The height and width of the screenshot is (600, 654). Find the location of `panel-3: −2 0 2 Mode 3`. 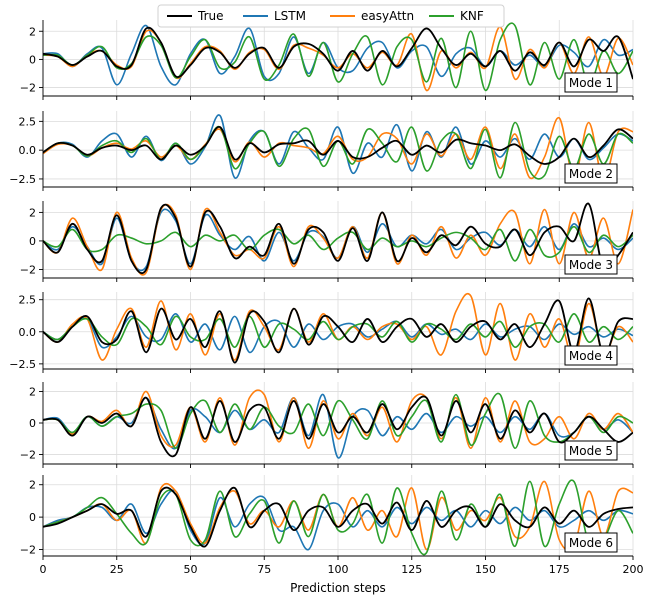

panel-3: −2 0 2 Mode 3 is located at coordinates (327, 241).